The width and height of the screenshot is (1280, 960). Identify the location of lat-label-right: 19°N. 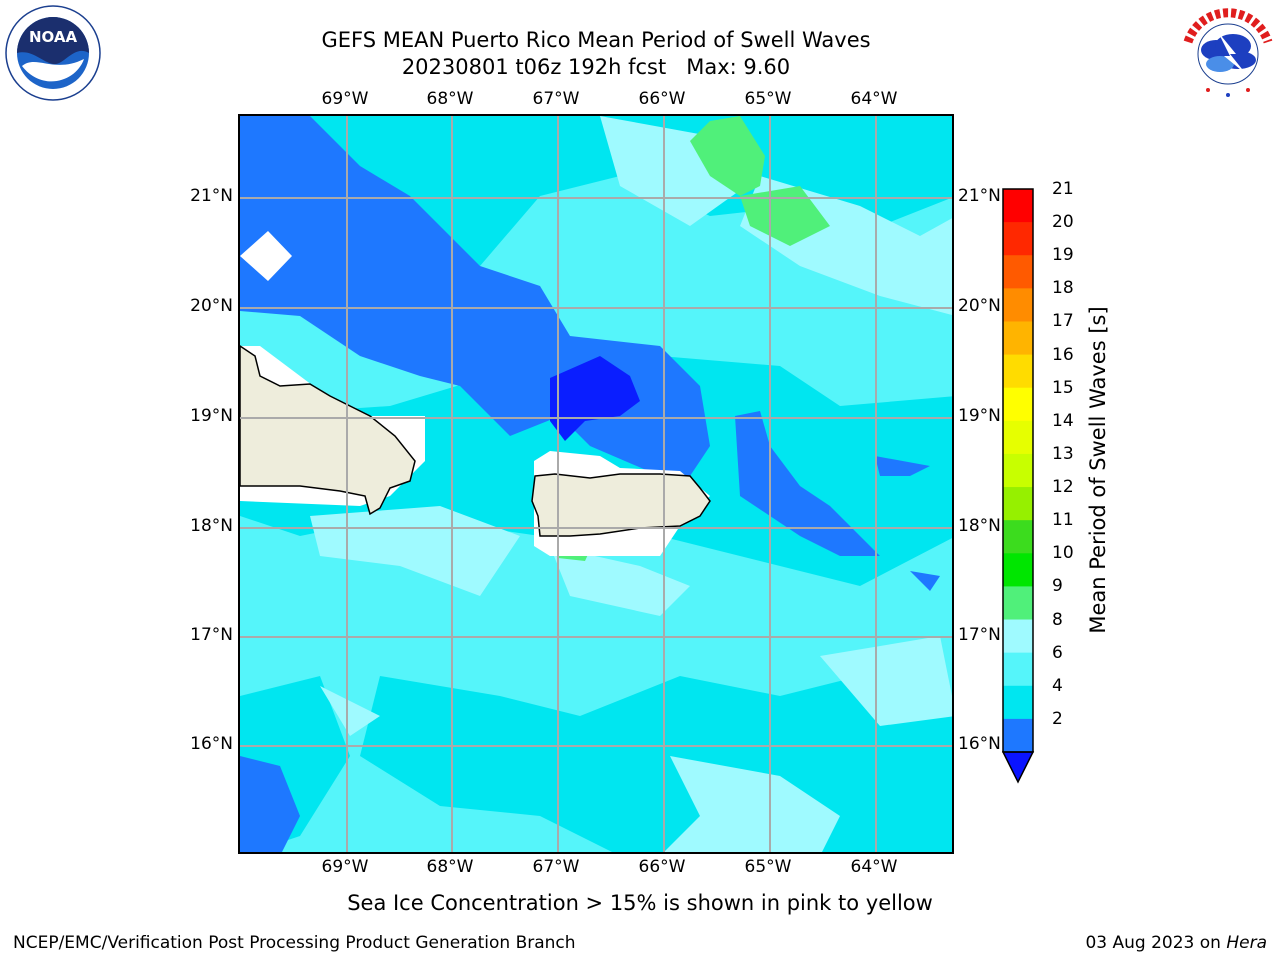
(979, 416).